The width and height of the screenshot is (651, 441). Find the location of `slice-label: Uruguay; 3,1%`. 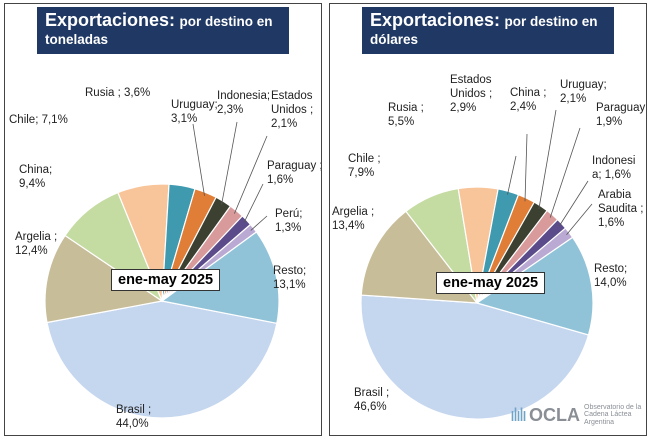

slice-label: Uruguay; 3,1% is located at coordinates (194, 112).